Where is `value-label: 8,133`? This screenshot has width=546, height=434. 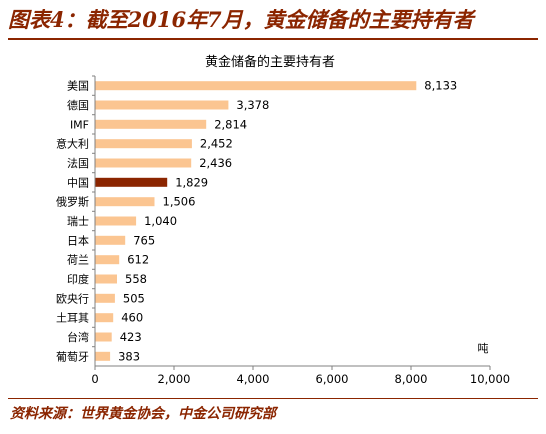
value-label: 8,133 is located at coordinates (440, 86).